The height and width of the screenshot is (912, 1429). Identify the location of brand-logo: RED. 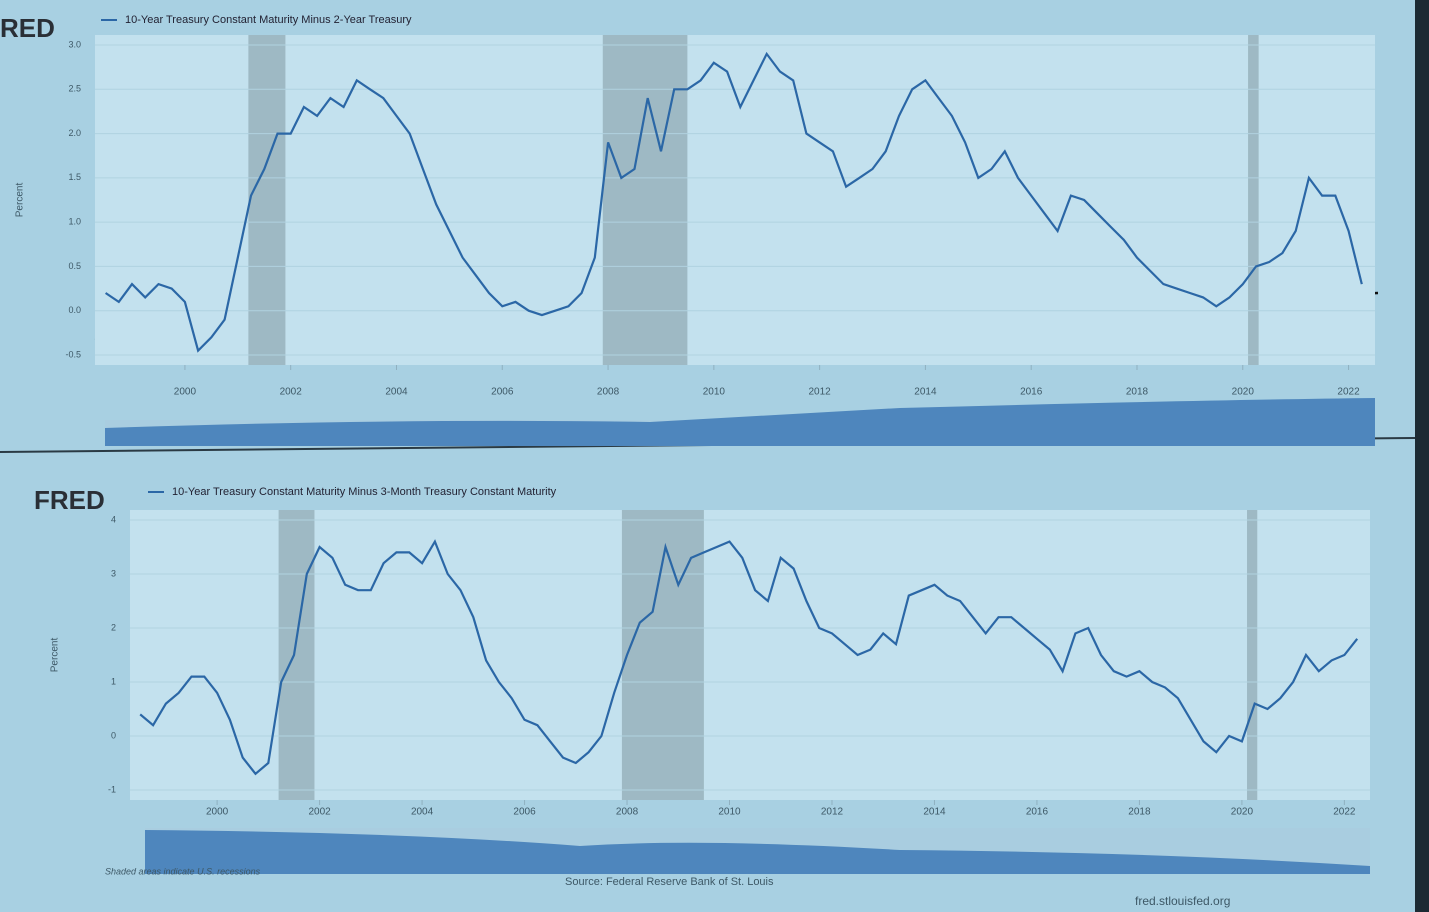
(27, 28).